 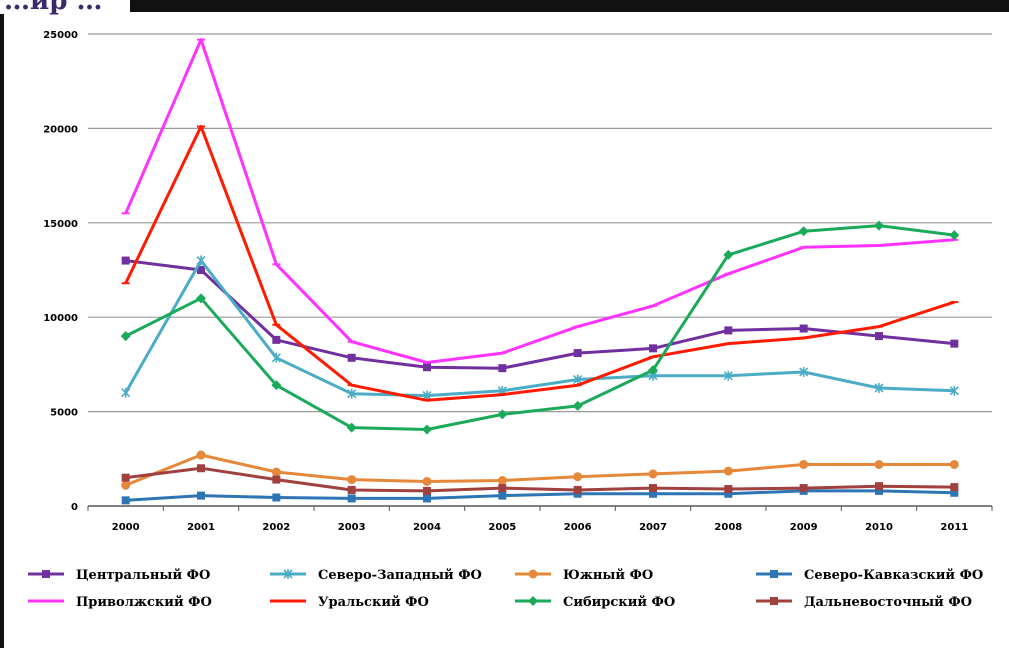 What do you see at coordinates (2, 331) in the screenshot?
I see `left-rule` at bounding box center [2, 331].